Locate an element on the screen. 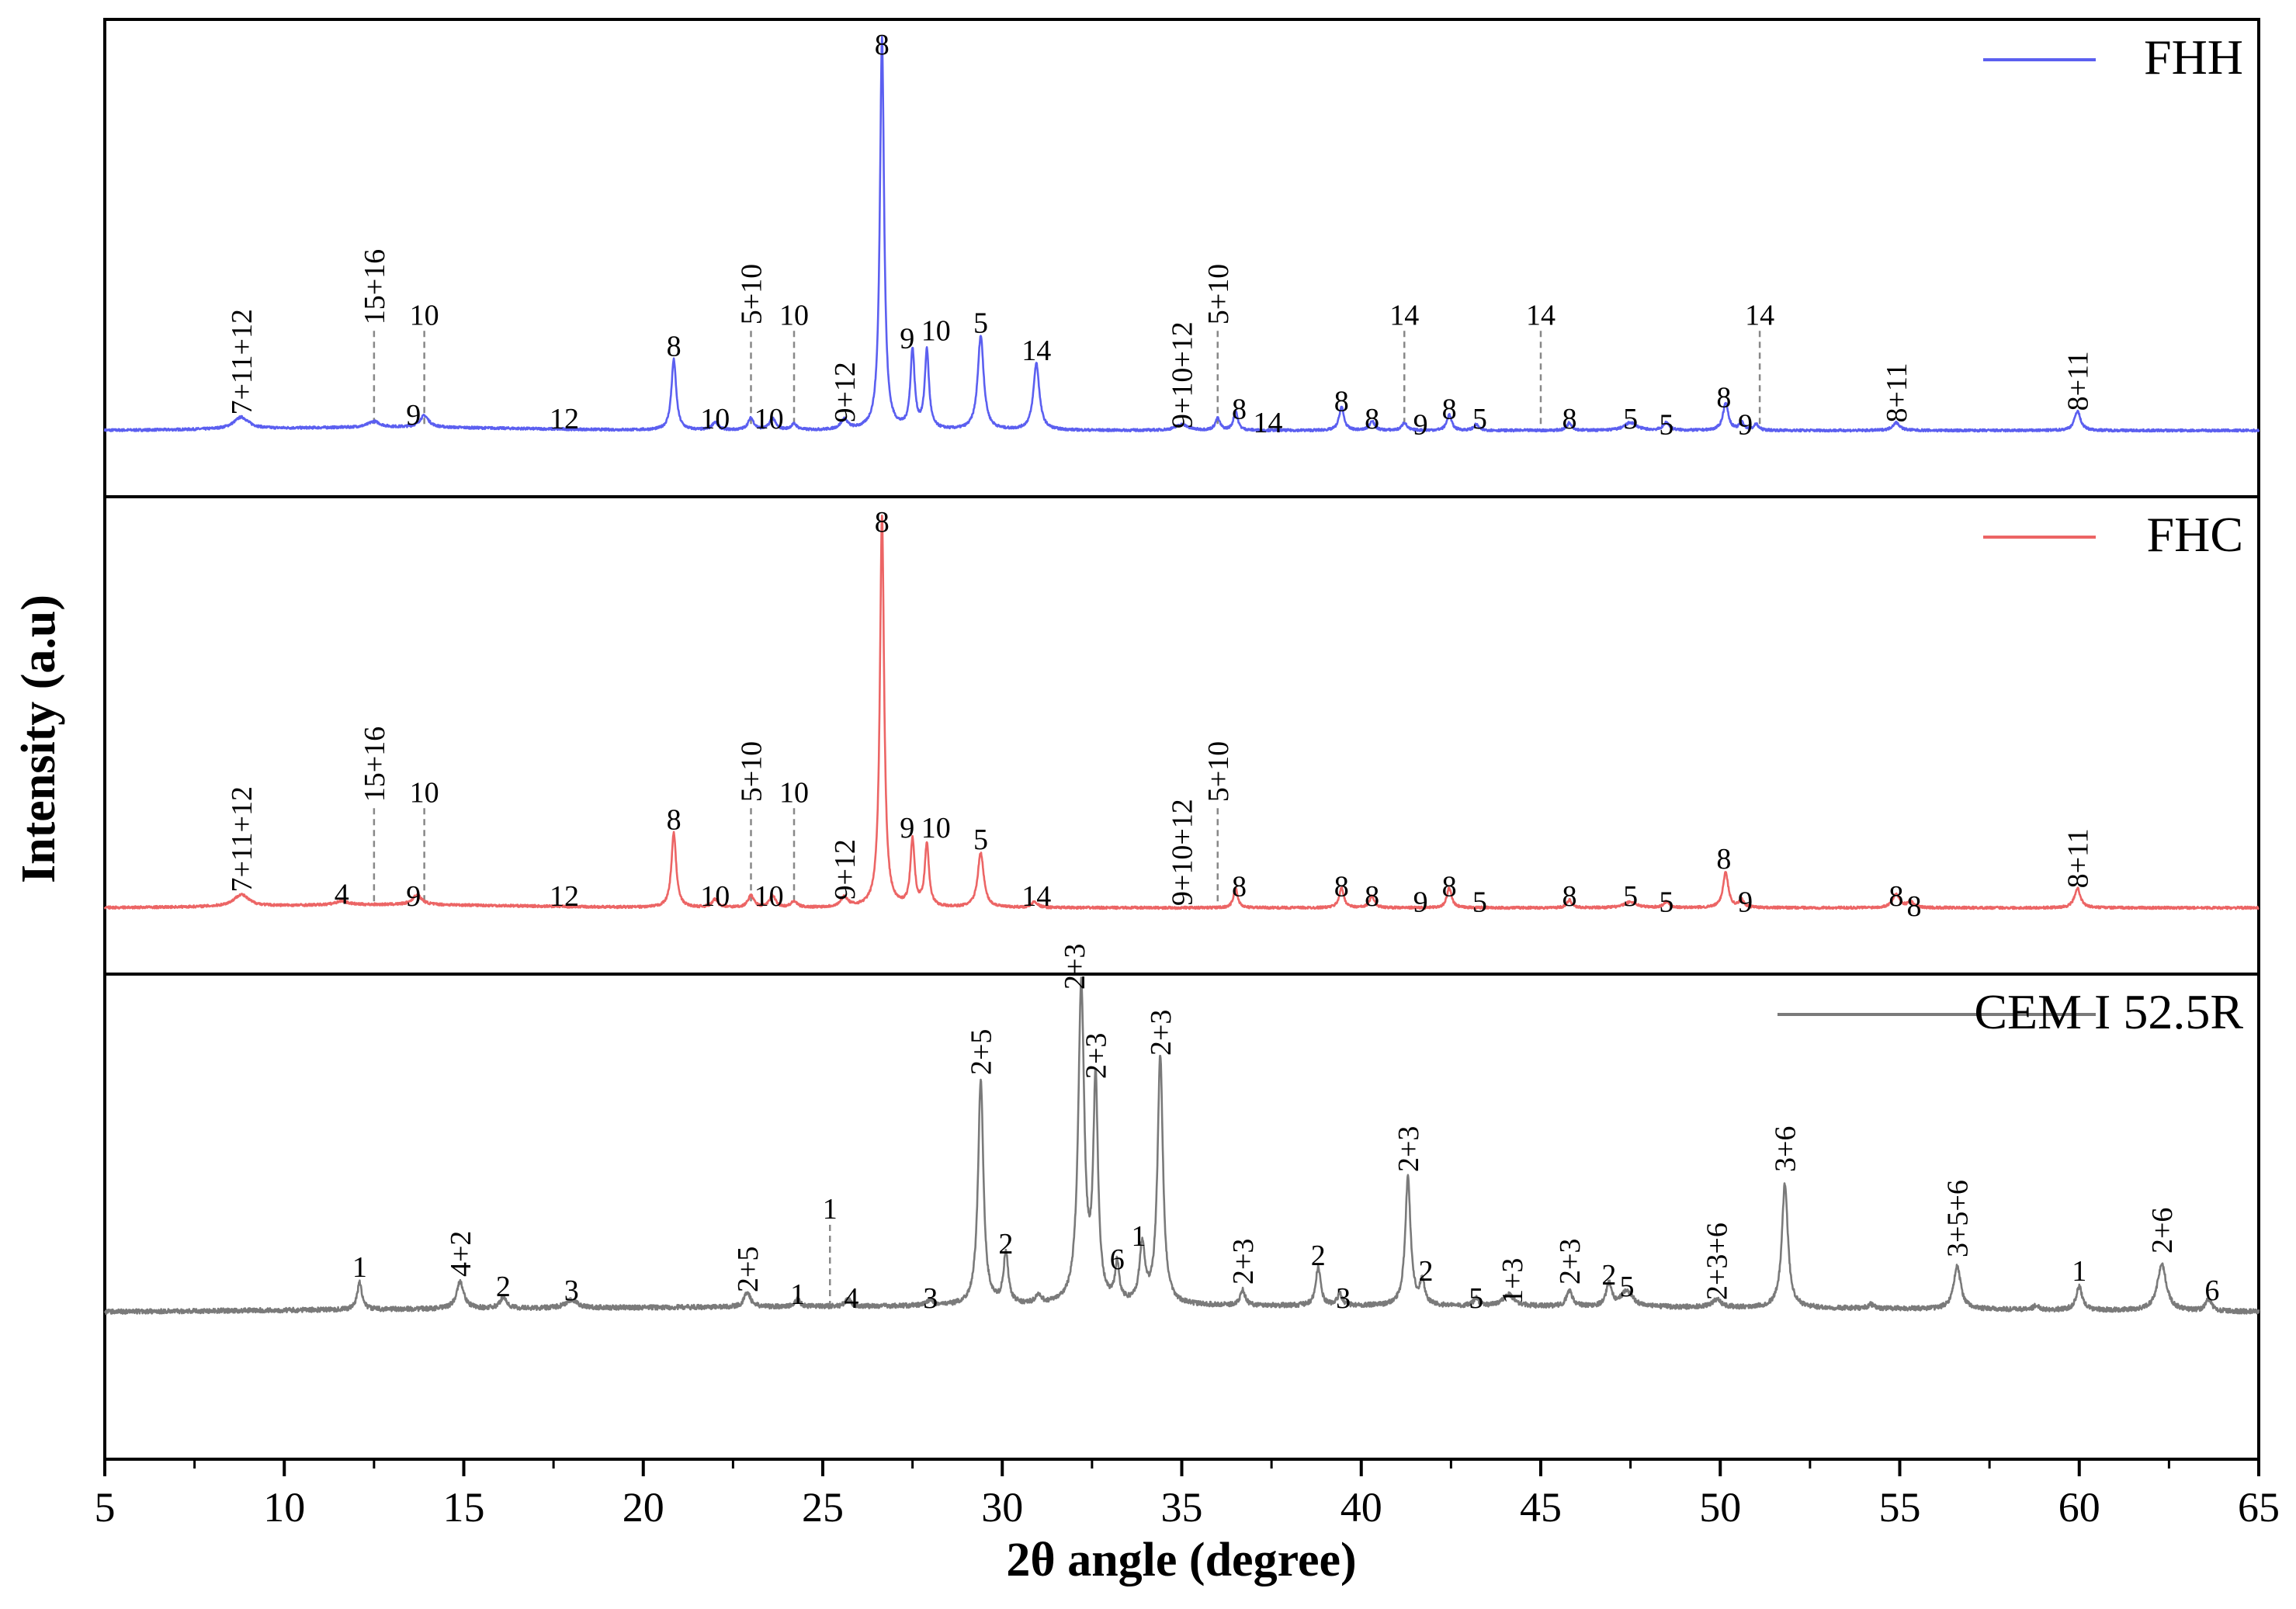  peak-label: 9+12 is located at coordinates (845, 392).